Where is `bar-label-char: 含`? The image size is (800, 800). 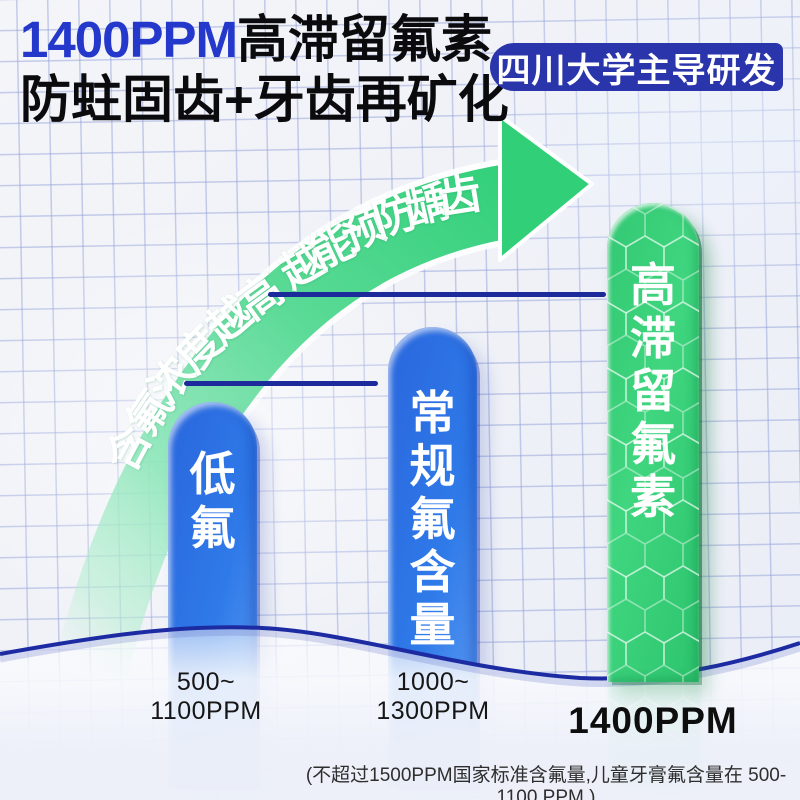 bar-label-char: 含 is located at coordinates (432, 572).